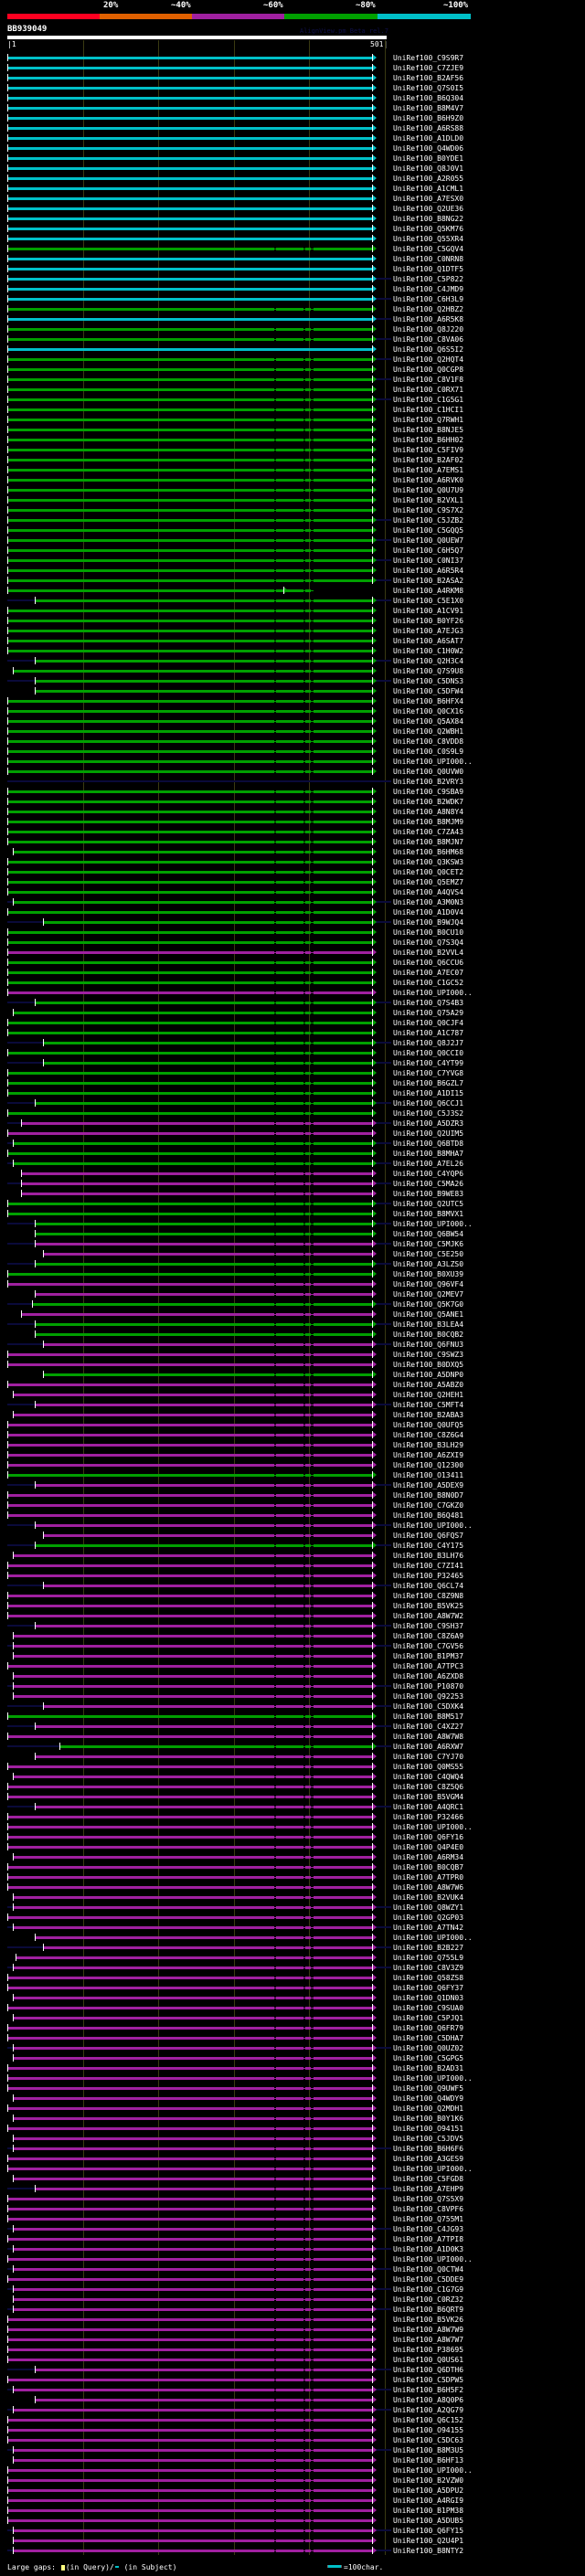  I want to click on alignment-row: UniRef100_B0Y1K6, so click(293, 2119).